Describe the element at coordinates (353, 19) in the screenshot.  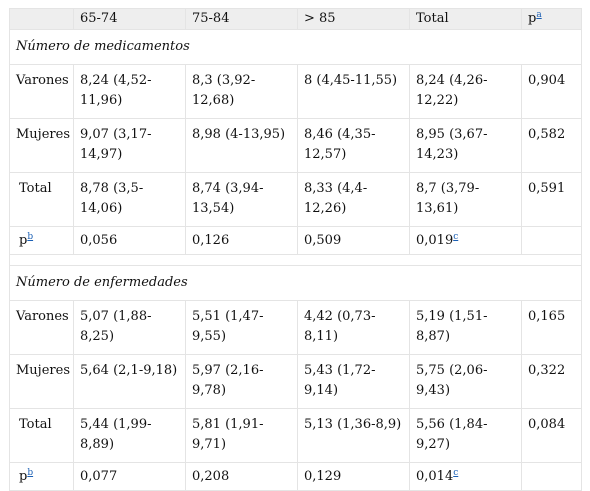
I see `header-over-85: > 85` at that location.